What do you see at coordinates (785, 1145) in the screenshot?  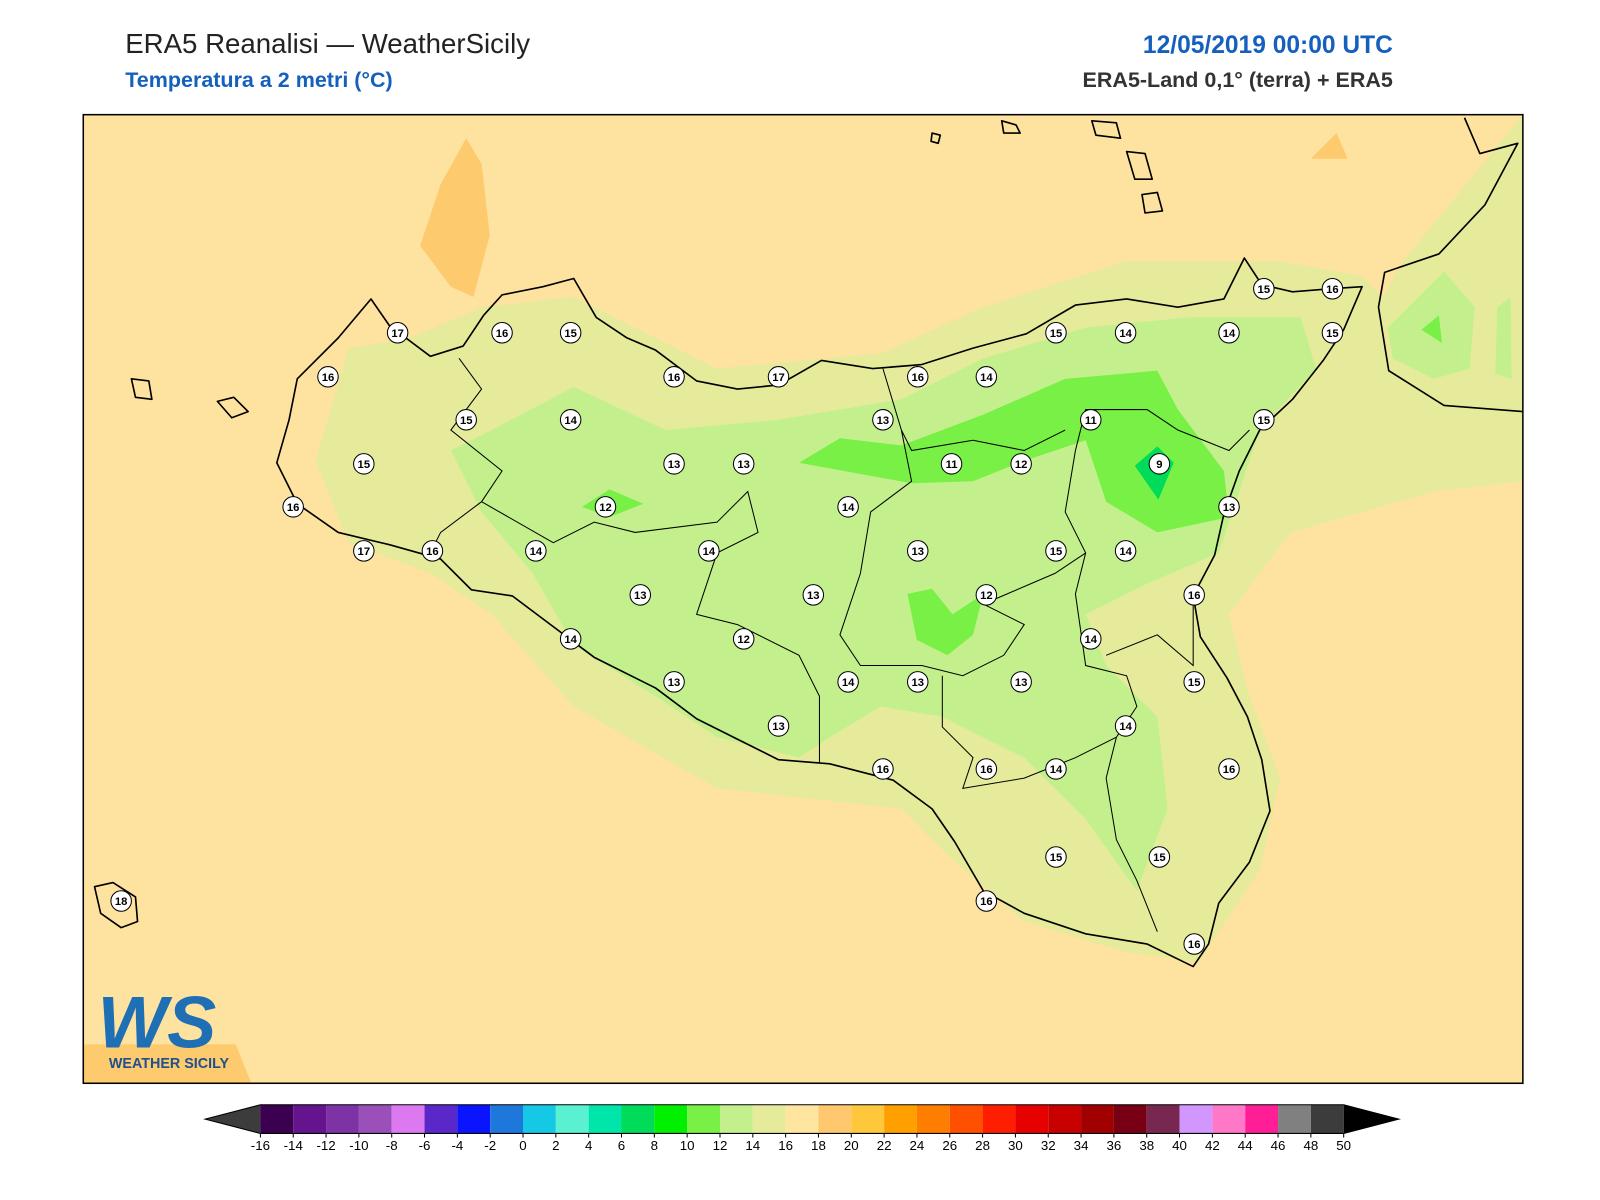 I see `colorbar-tick-label: 16` at bounding box center [785, 1145].